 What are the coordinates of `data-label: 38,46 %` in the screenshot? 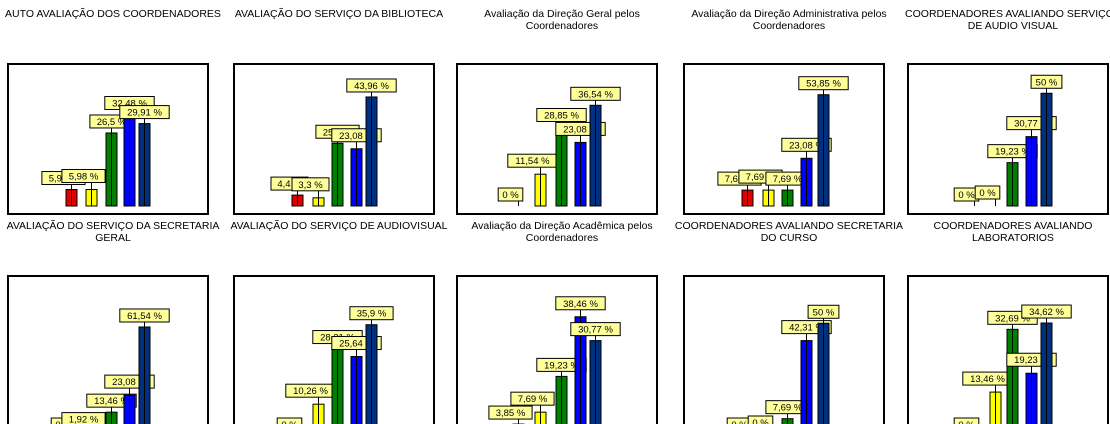 It's located at (580, 304).